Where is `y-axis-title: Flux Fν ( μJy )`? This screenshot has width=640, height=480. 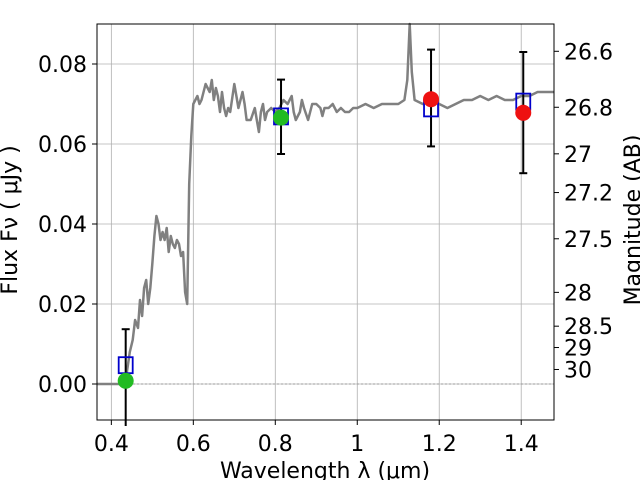 y-axis-title: Flux Fν ( μJy ) is located at coordinates (11, 219).